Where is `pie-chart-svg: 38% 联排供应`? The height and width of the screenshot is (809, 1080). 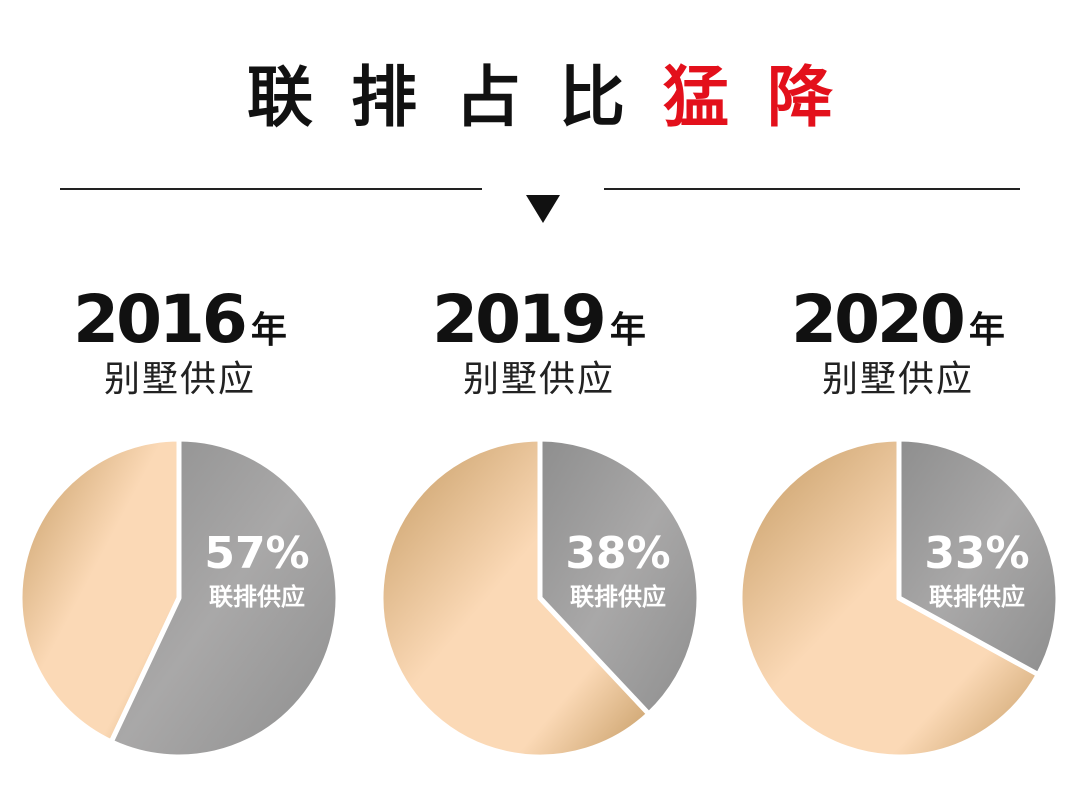 pie-chart-svg: 38% 联排供应 is located at coordinates (540, 598).